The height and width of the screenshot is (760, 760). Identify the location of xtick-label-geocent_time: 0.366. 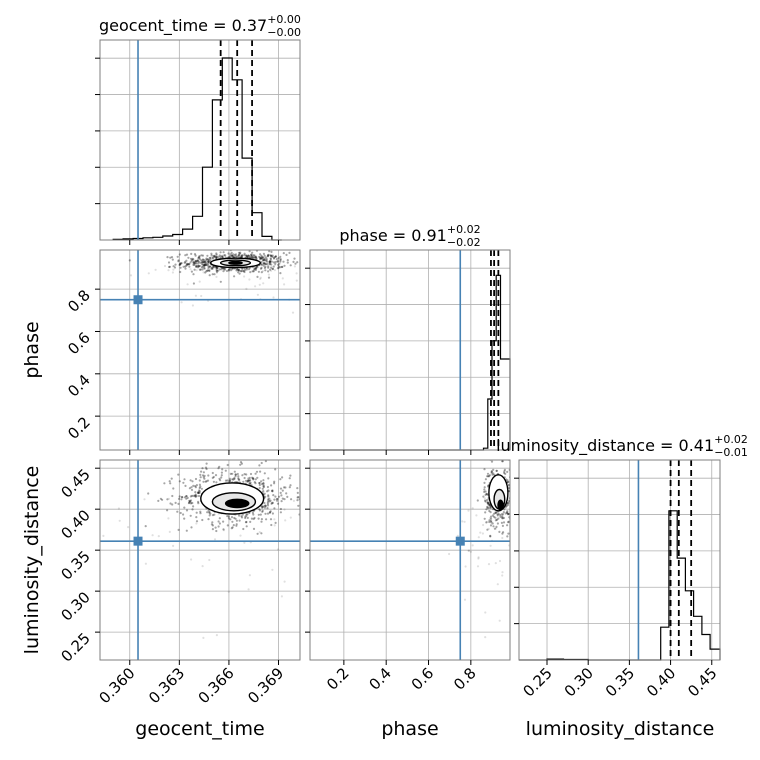
(216, 685).